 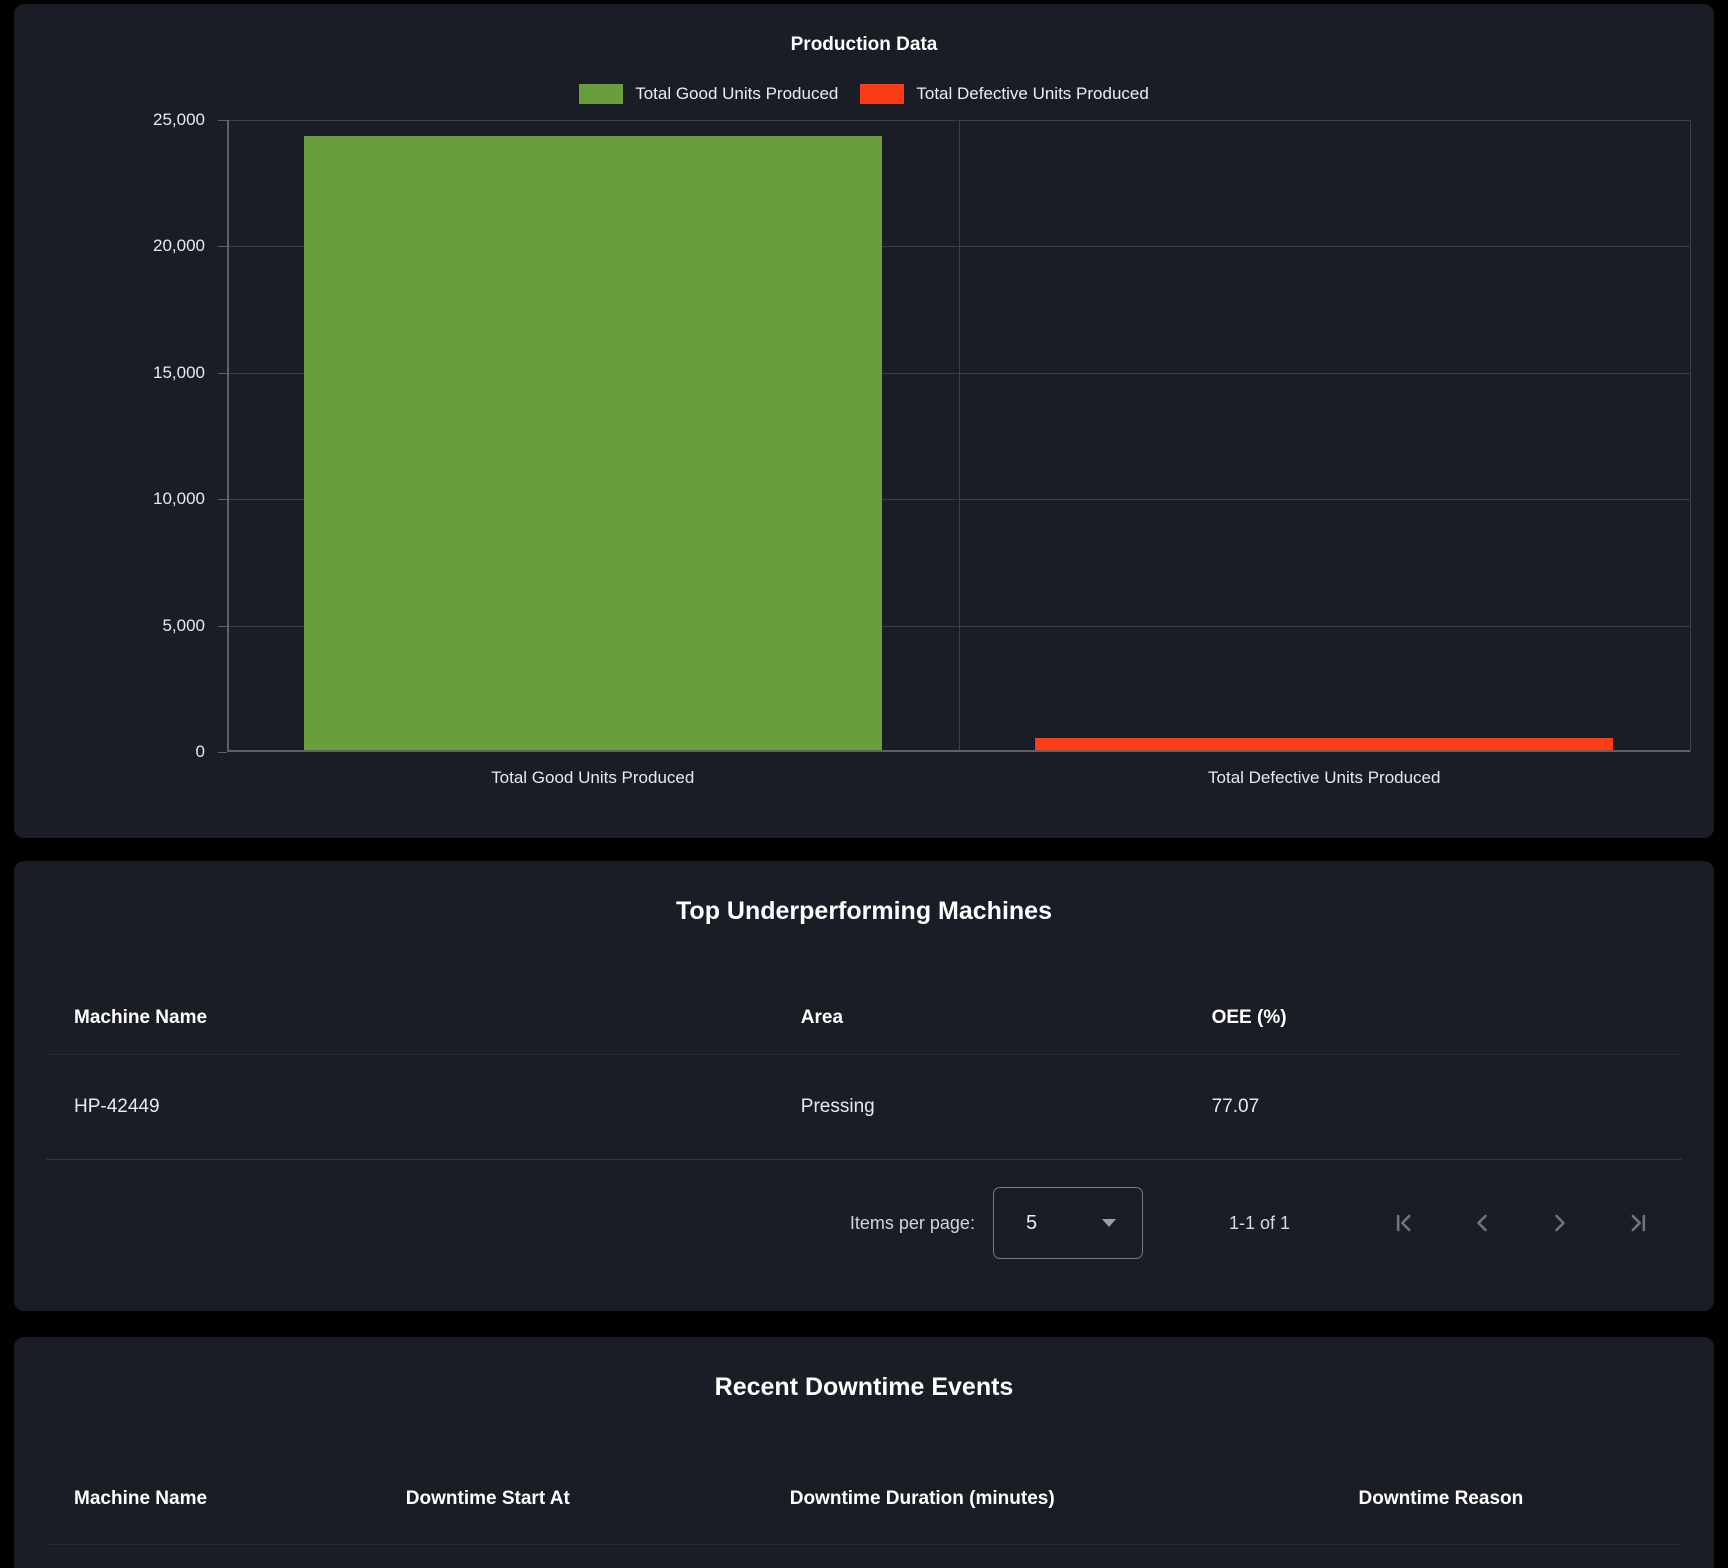 What do you see at coordinates (837, 1106) in the screenshot?
I see `cell-area: Pressing` at bounding box center [837, 1106].